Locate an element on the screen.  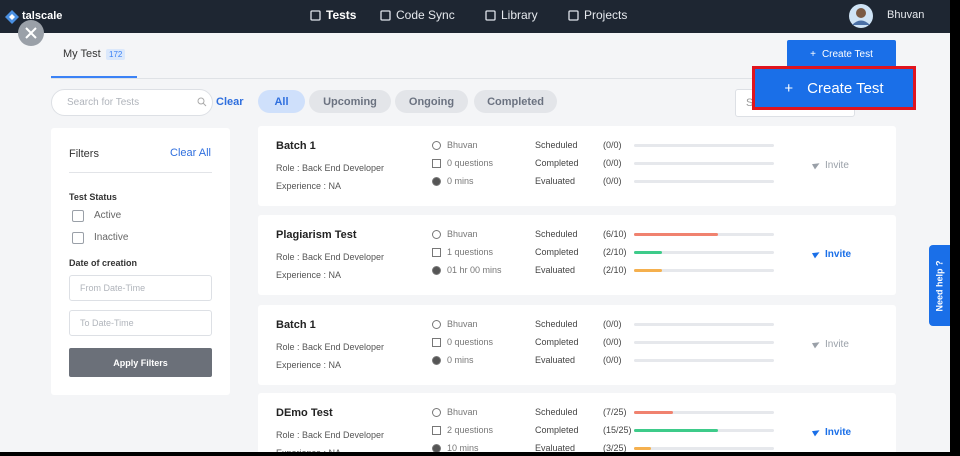
filter-chip: Upcoming is located at coordinates (350, 101).